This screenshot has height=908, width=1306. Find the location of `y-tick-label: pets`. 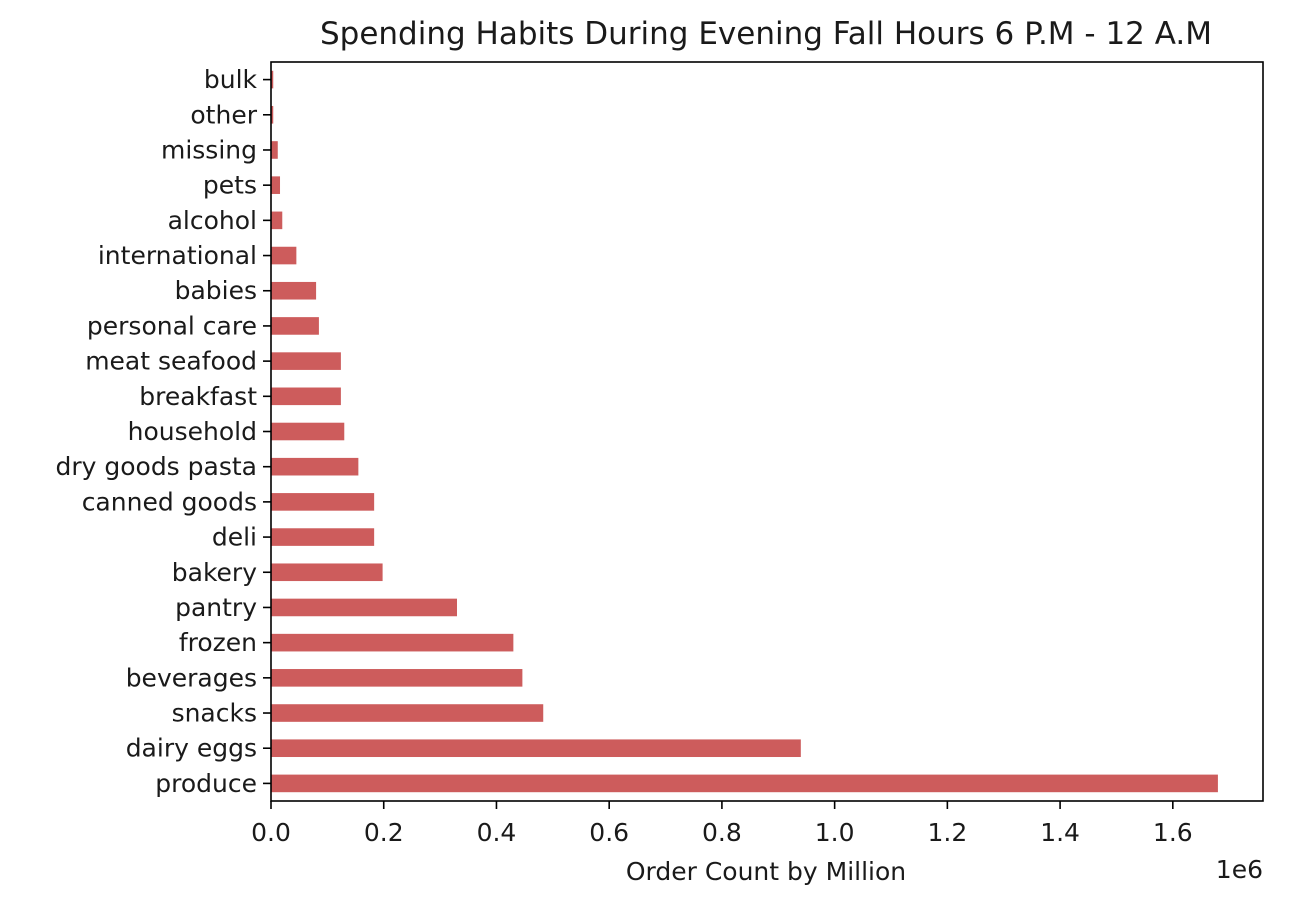

y-tick-label: pets is located at coordinates (230, 185).